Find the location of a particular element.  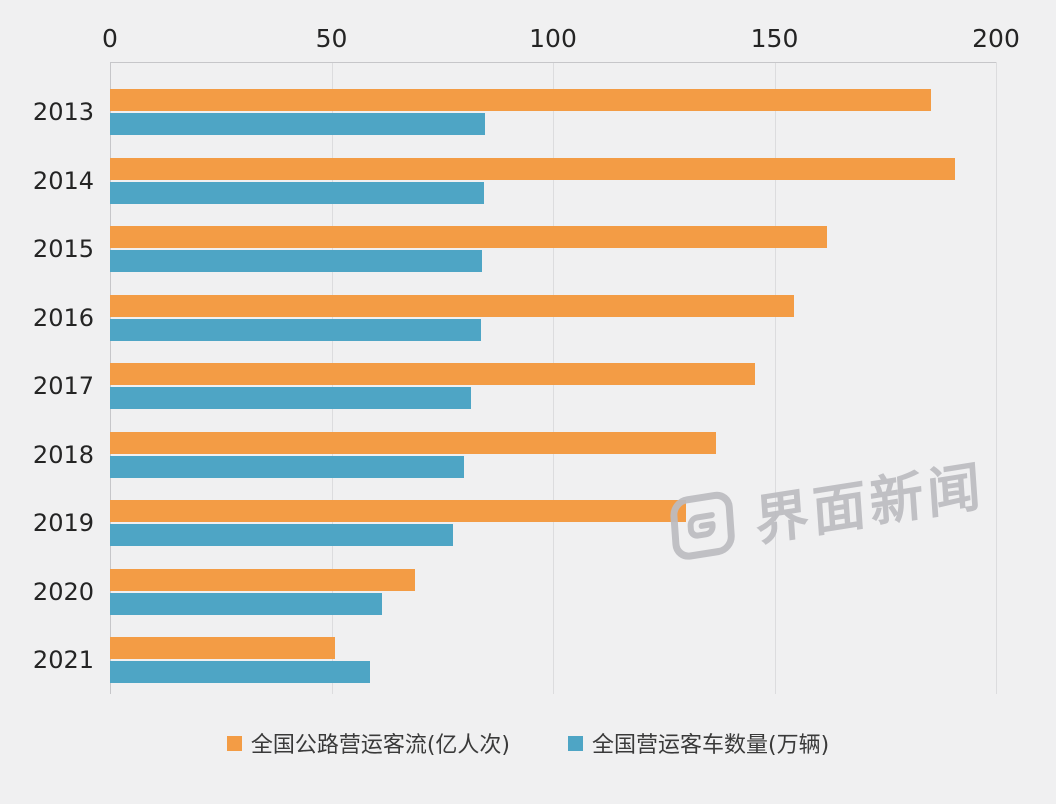

bar-2016-s0 is located at coordinates (452, 305).